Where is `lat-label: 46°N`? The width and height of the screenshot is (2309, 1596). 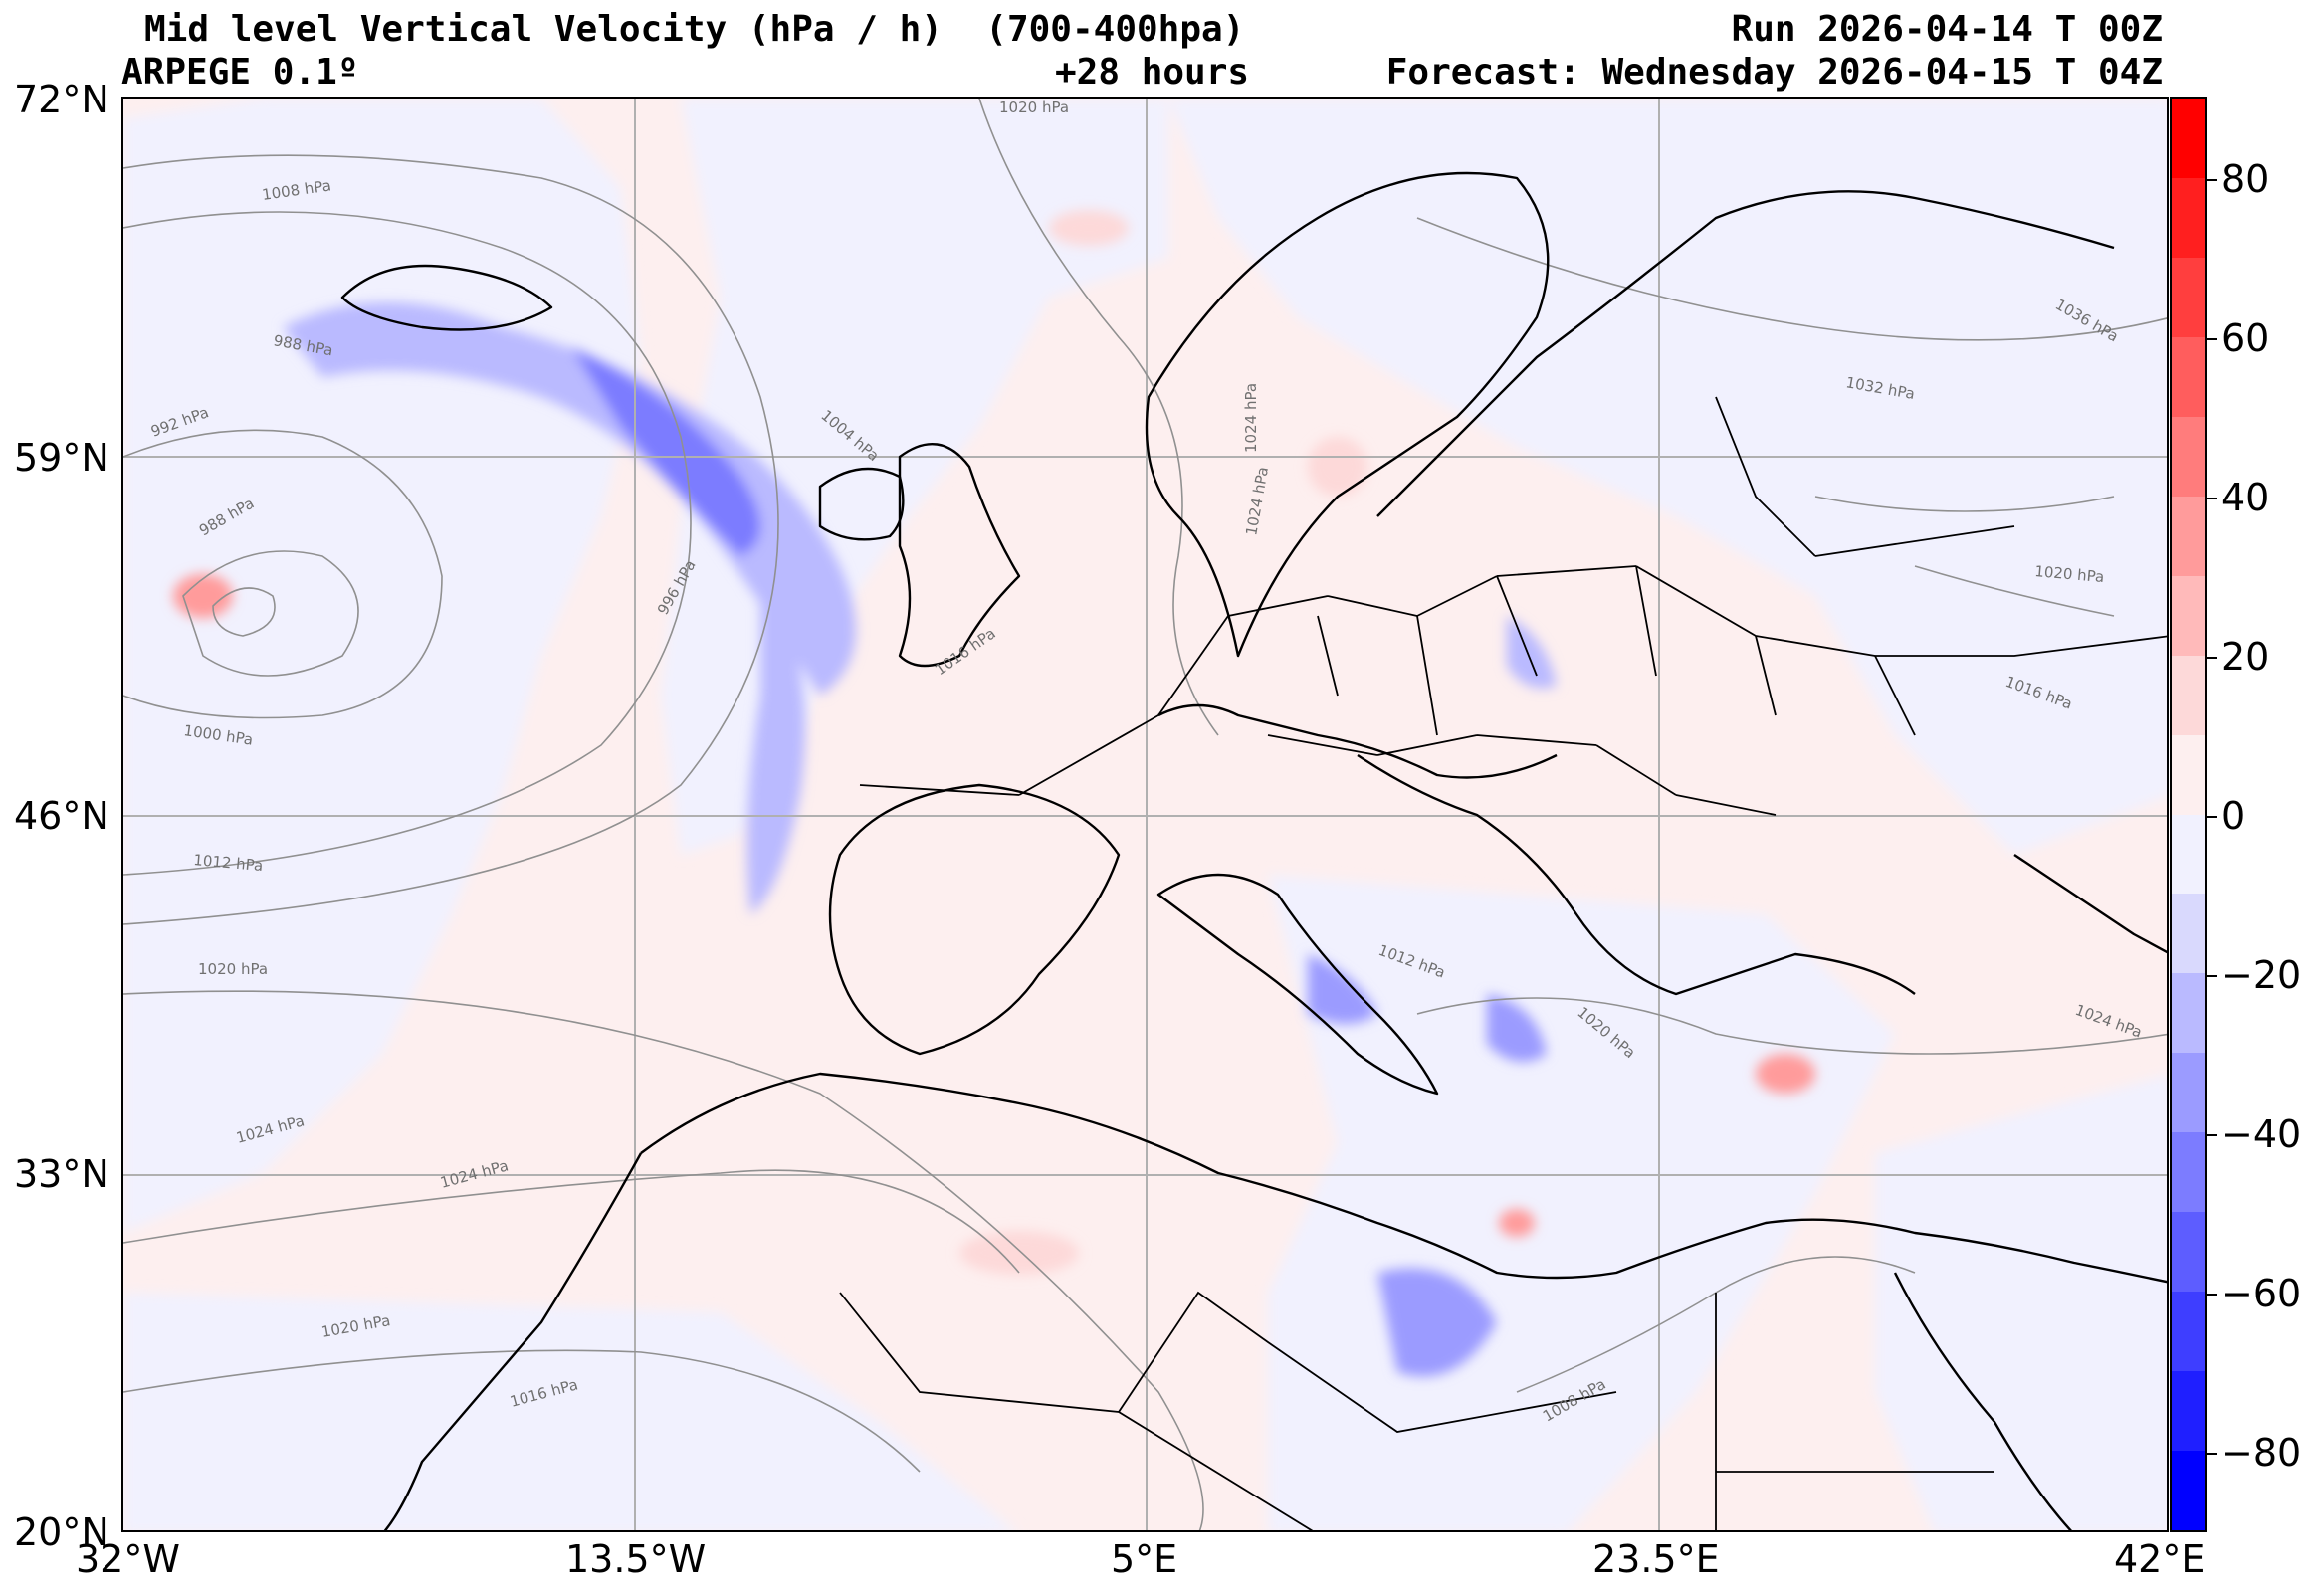 lat-label: 46°N is located at coordinates (61, 816).